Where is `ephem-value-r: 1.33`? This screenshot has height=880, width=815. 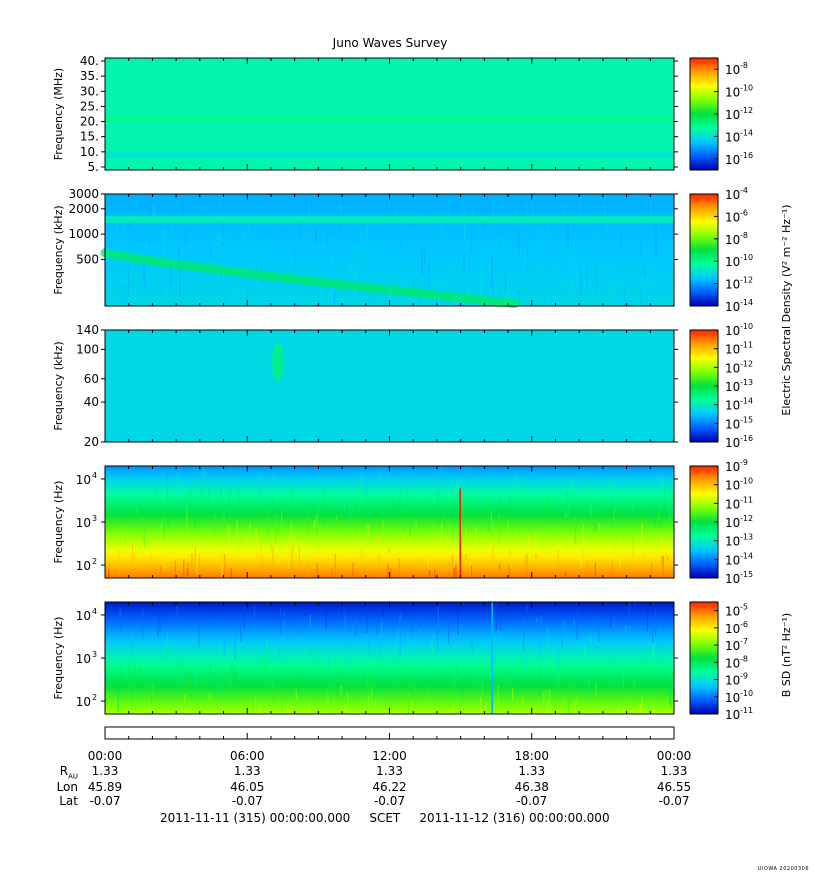 ephem-value-r: 1.33 is located at coordinates (389, 771).